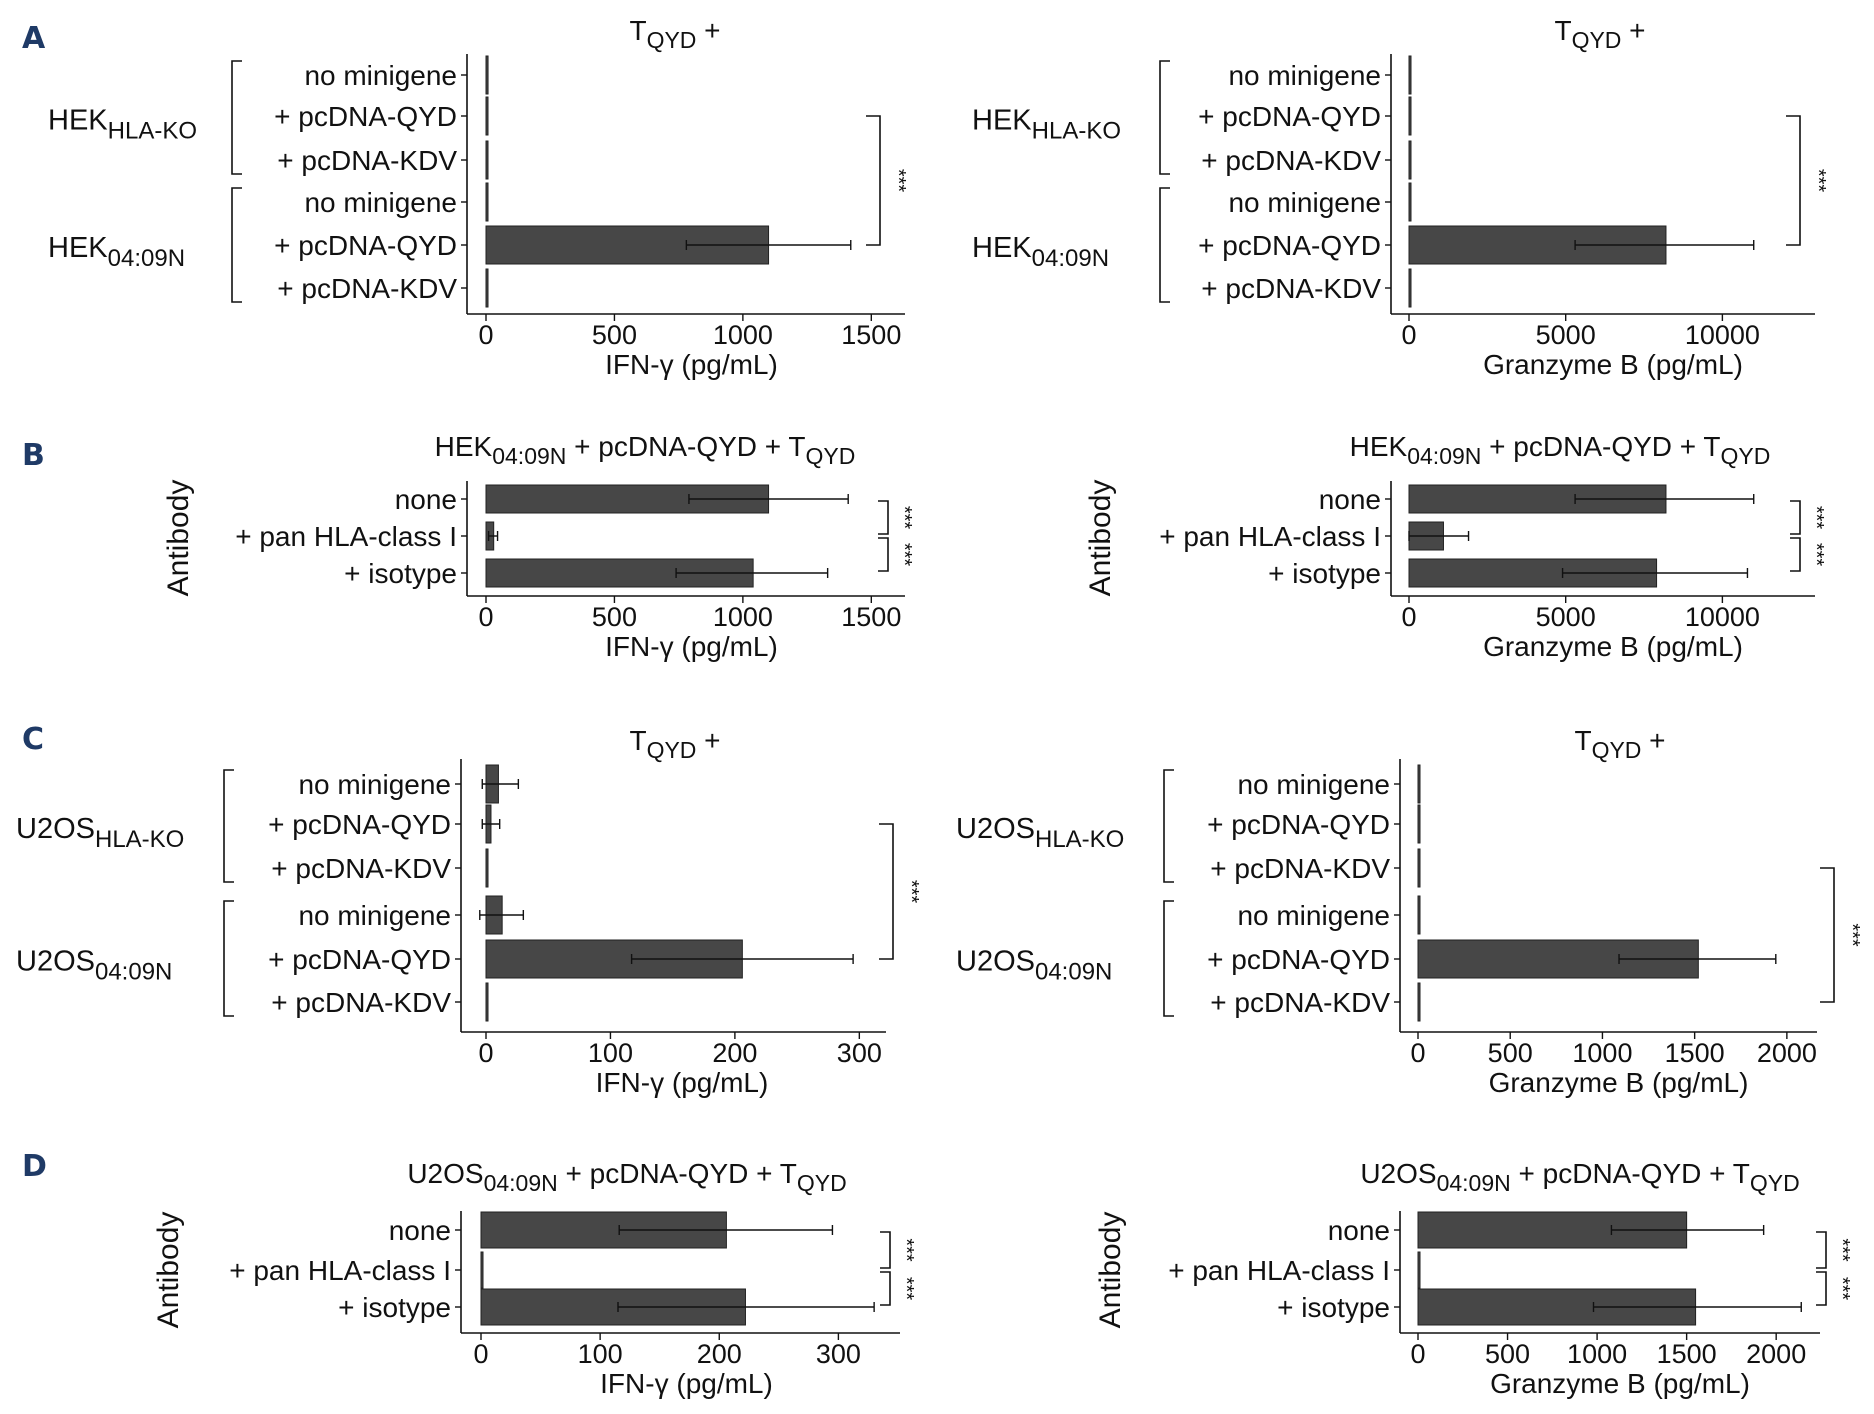 This screenshot has width=1874, height=1414. I want to click on category-label: + pan HLA-class I, so click(1279, 1270).